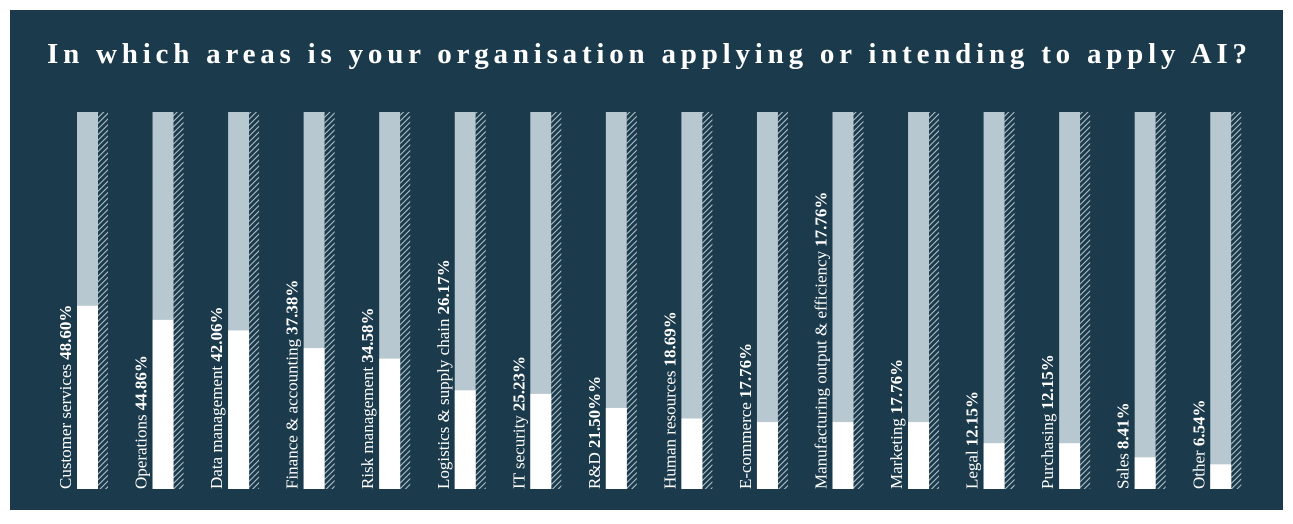 The width and height of the screenshot is (1293, 524). I want to click on bar-label: Customer services 48.60%, so click(65, 397).